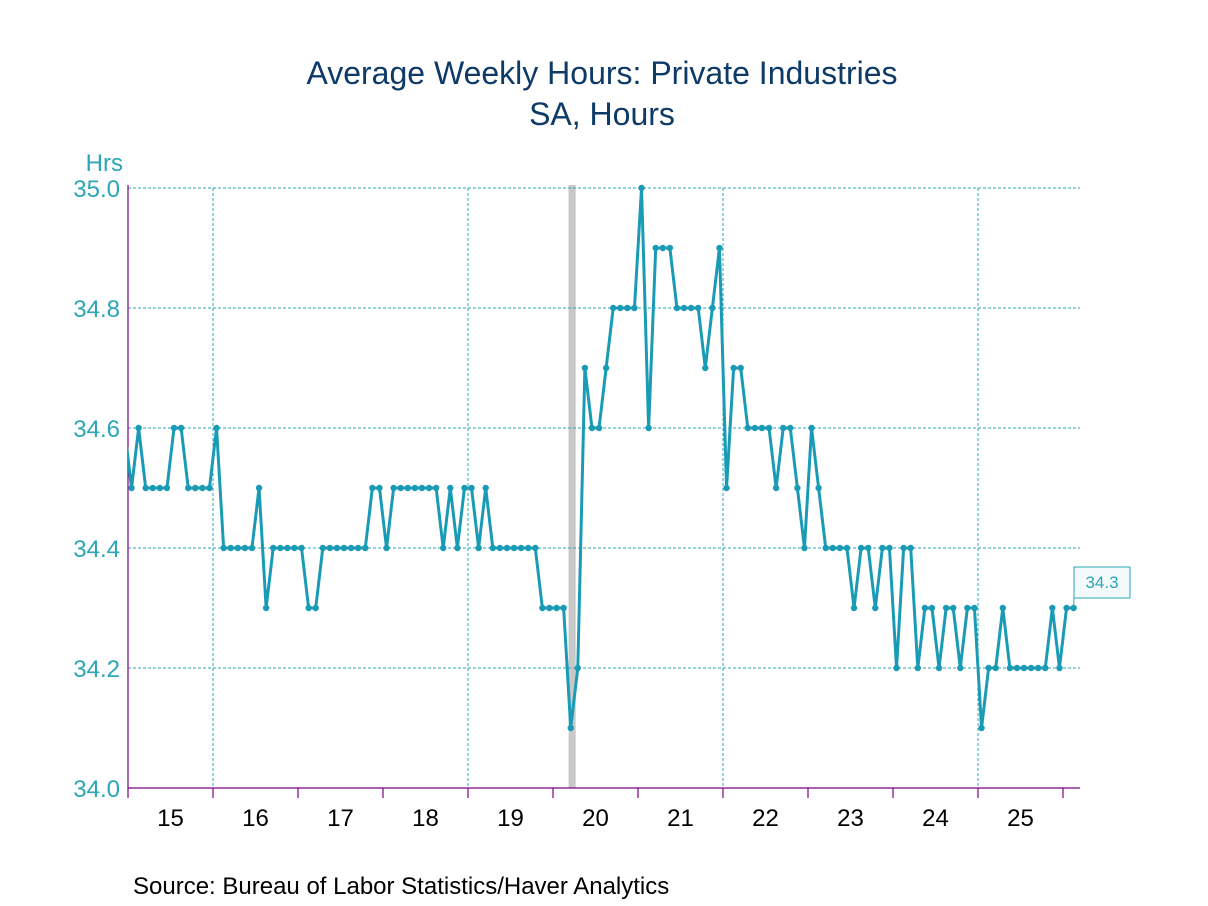 This screenshot has width=1208, height=906. I want to click on last-value-callout: 34.3, so click(1102, 587).